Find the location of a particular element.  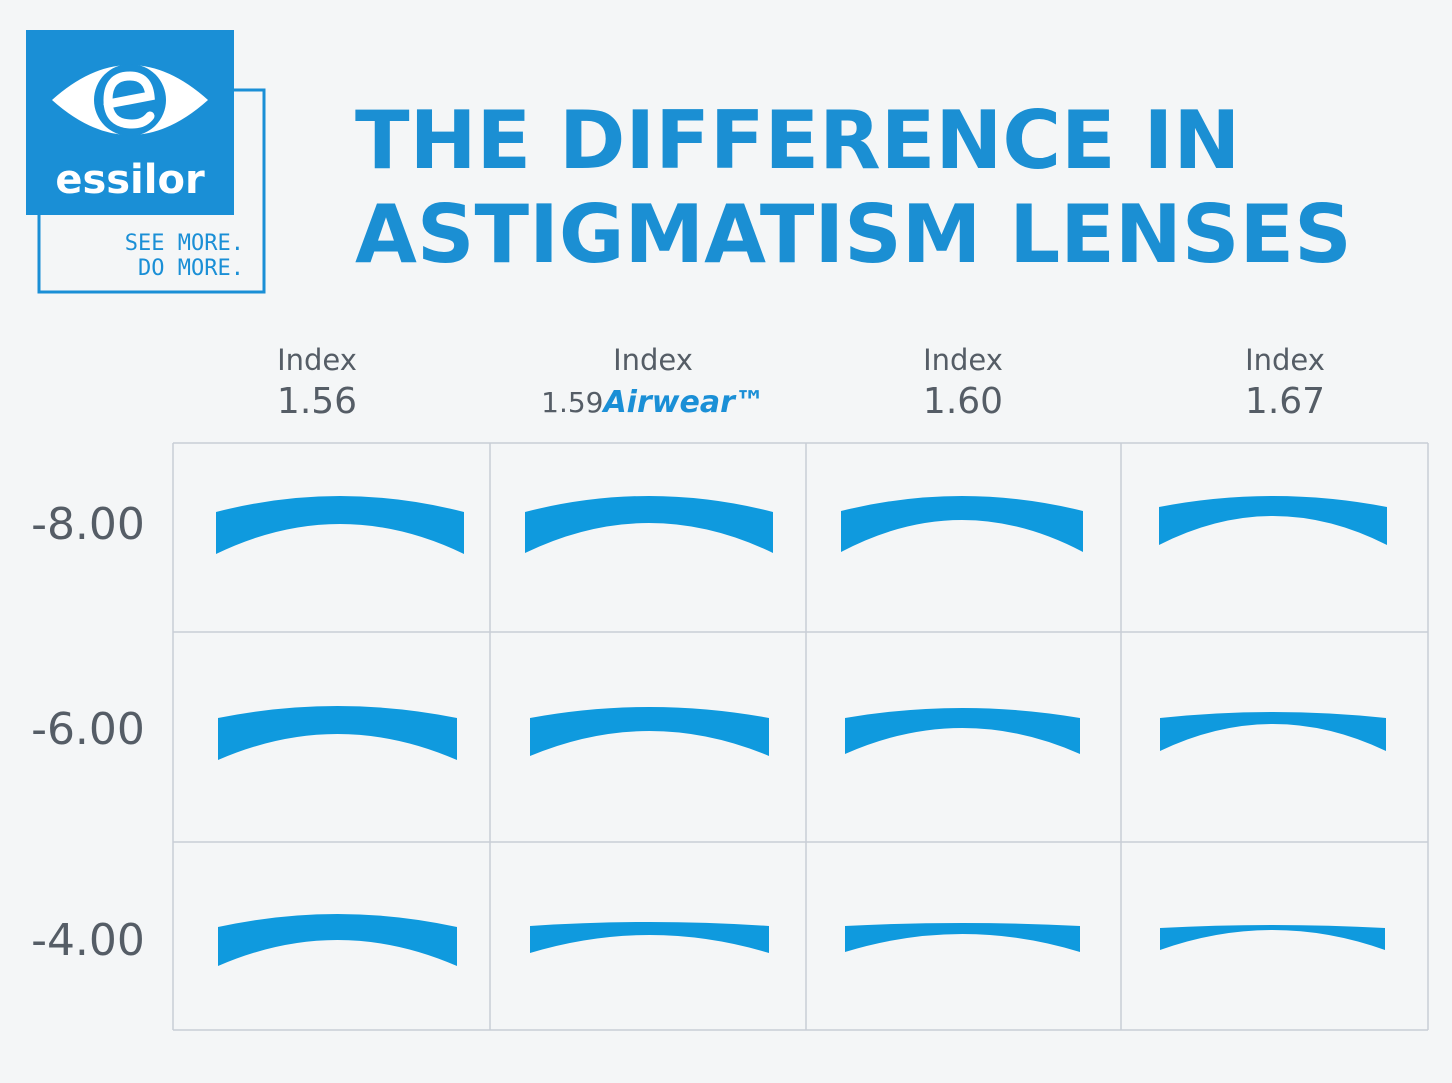

column-value-number: 1.59 is located at coordinates (572, 402).